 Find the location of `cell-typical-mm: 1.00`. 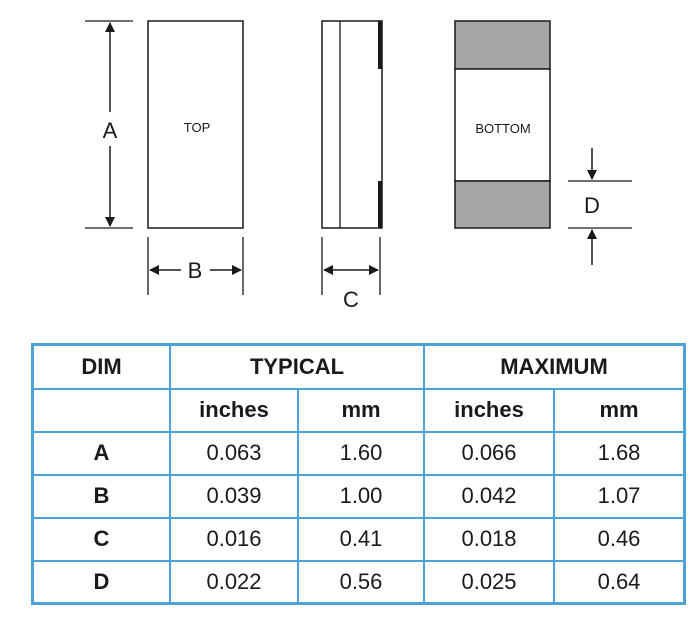

cell-typical-mm: 1.00 is located at coordinates (361, 496).